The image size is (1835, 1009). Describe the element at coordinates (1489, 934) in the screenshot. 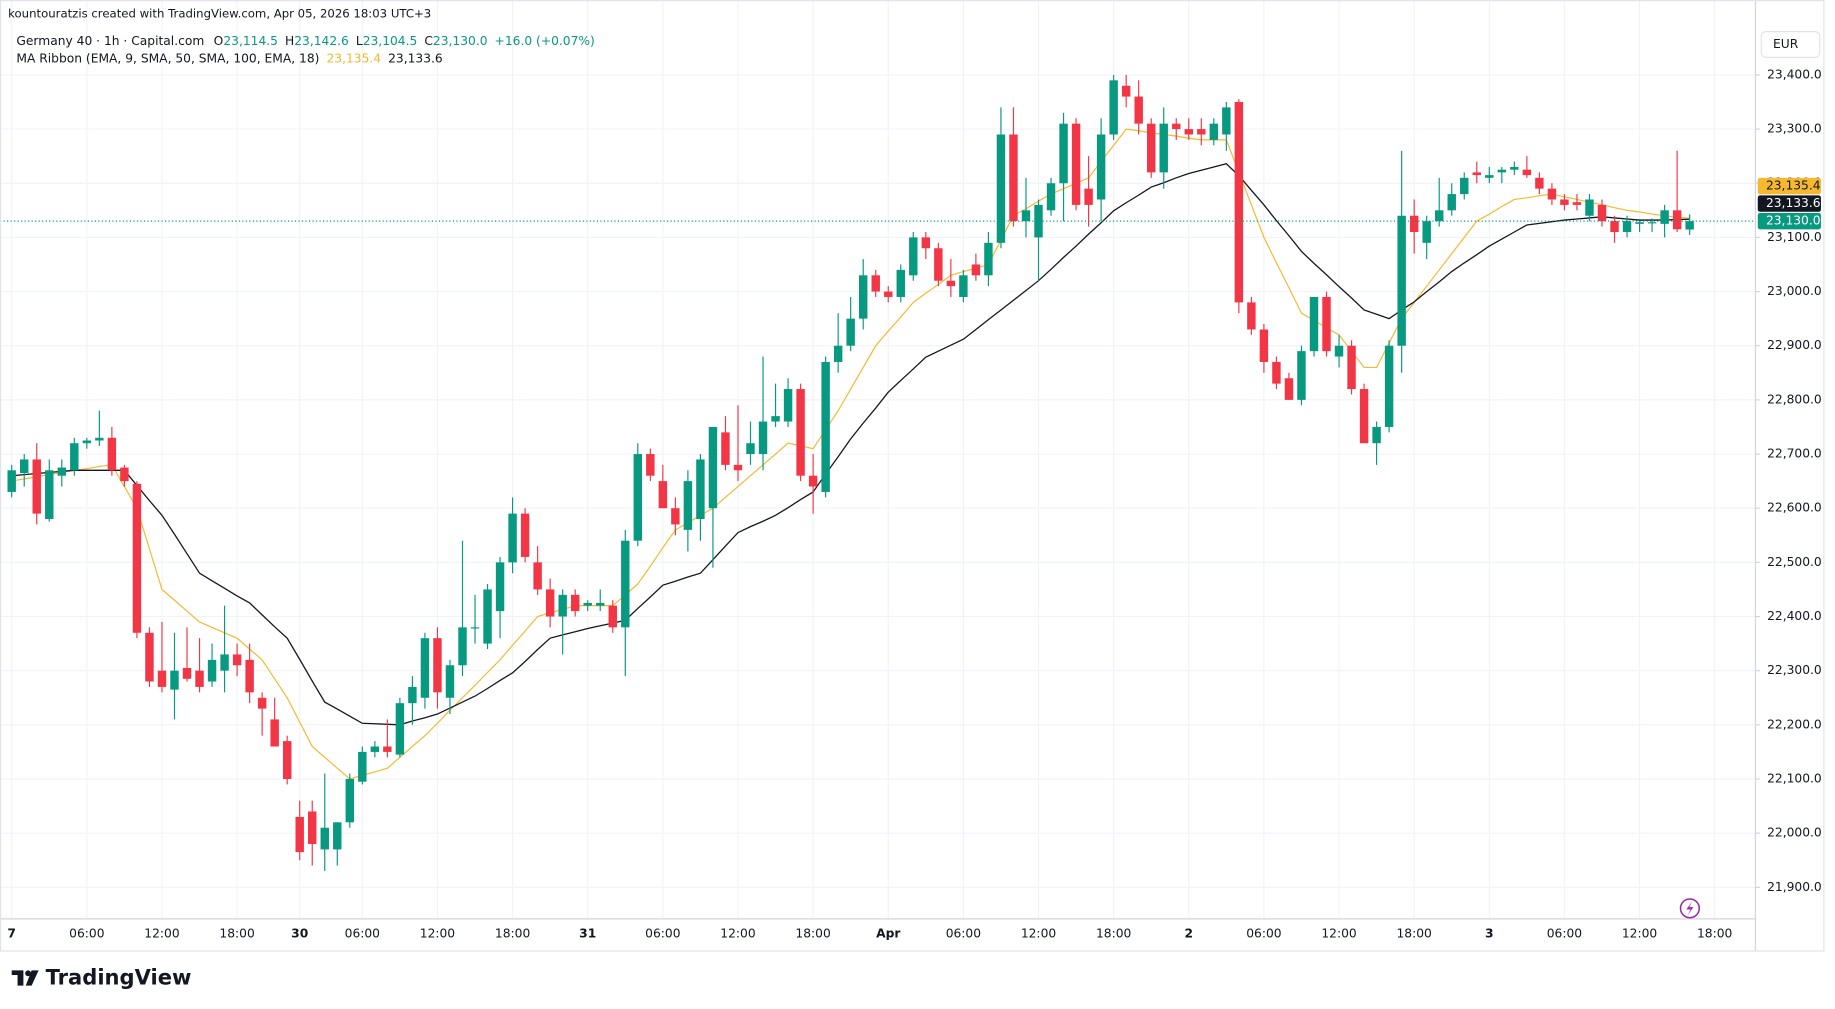

I see `x-tick-label: 3` at that location.